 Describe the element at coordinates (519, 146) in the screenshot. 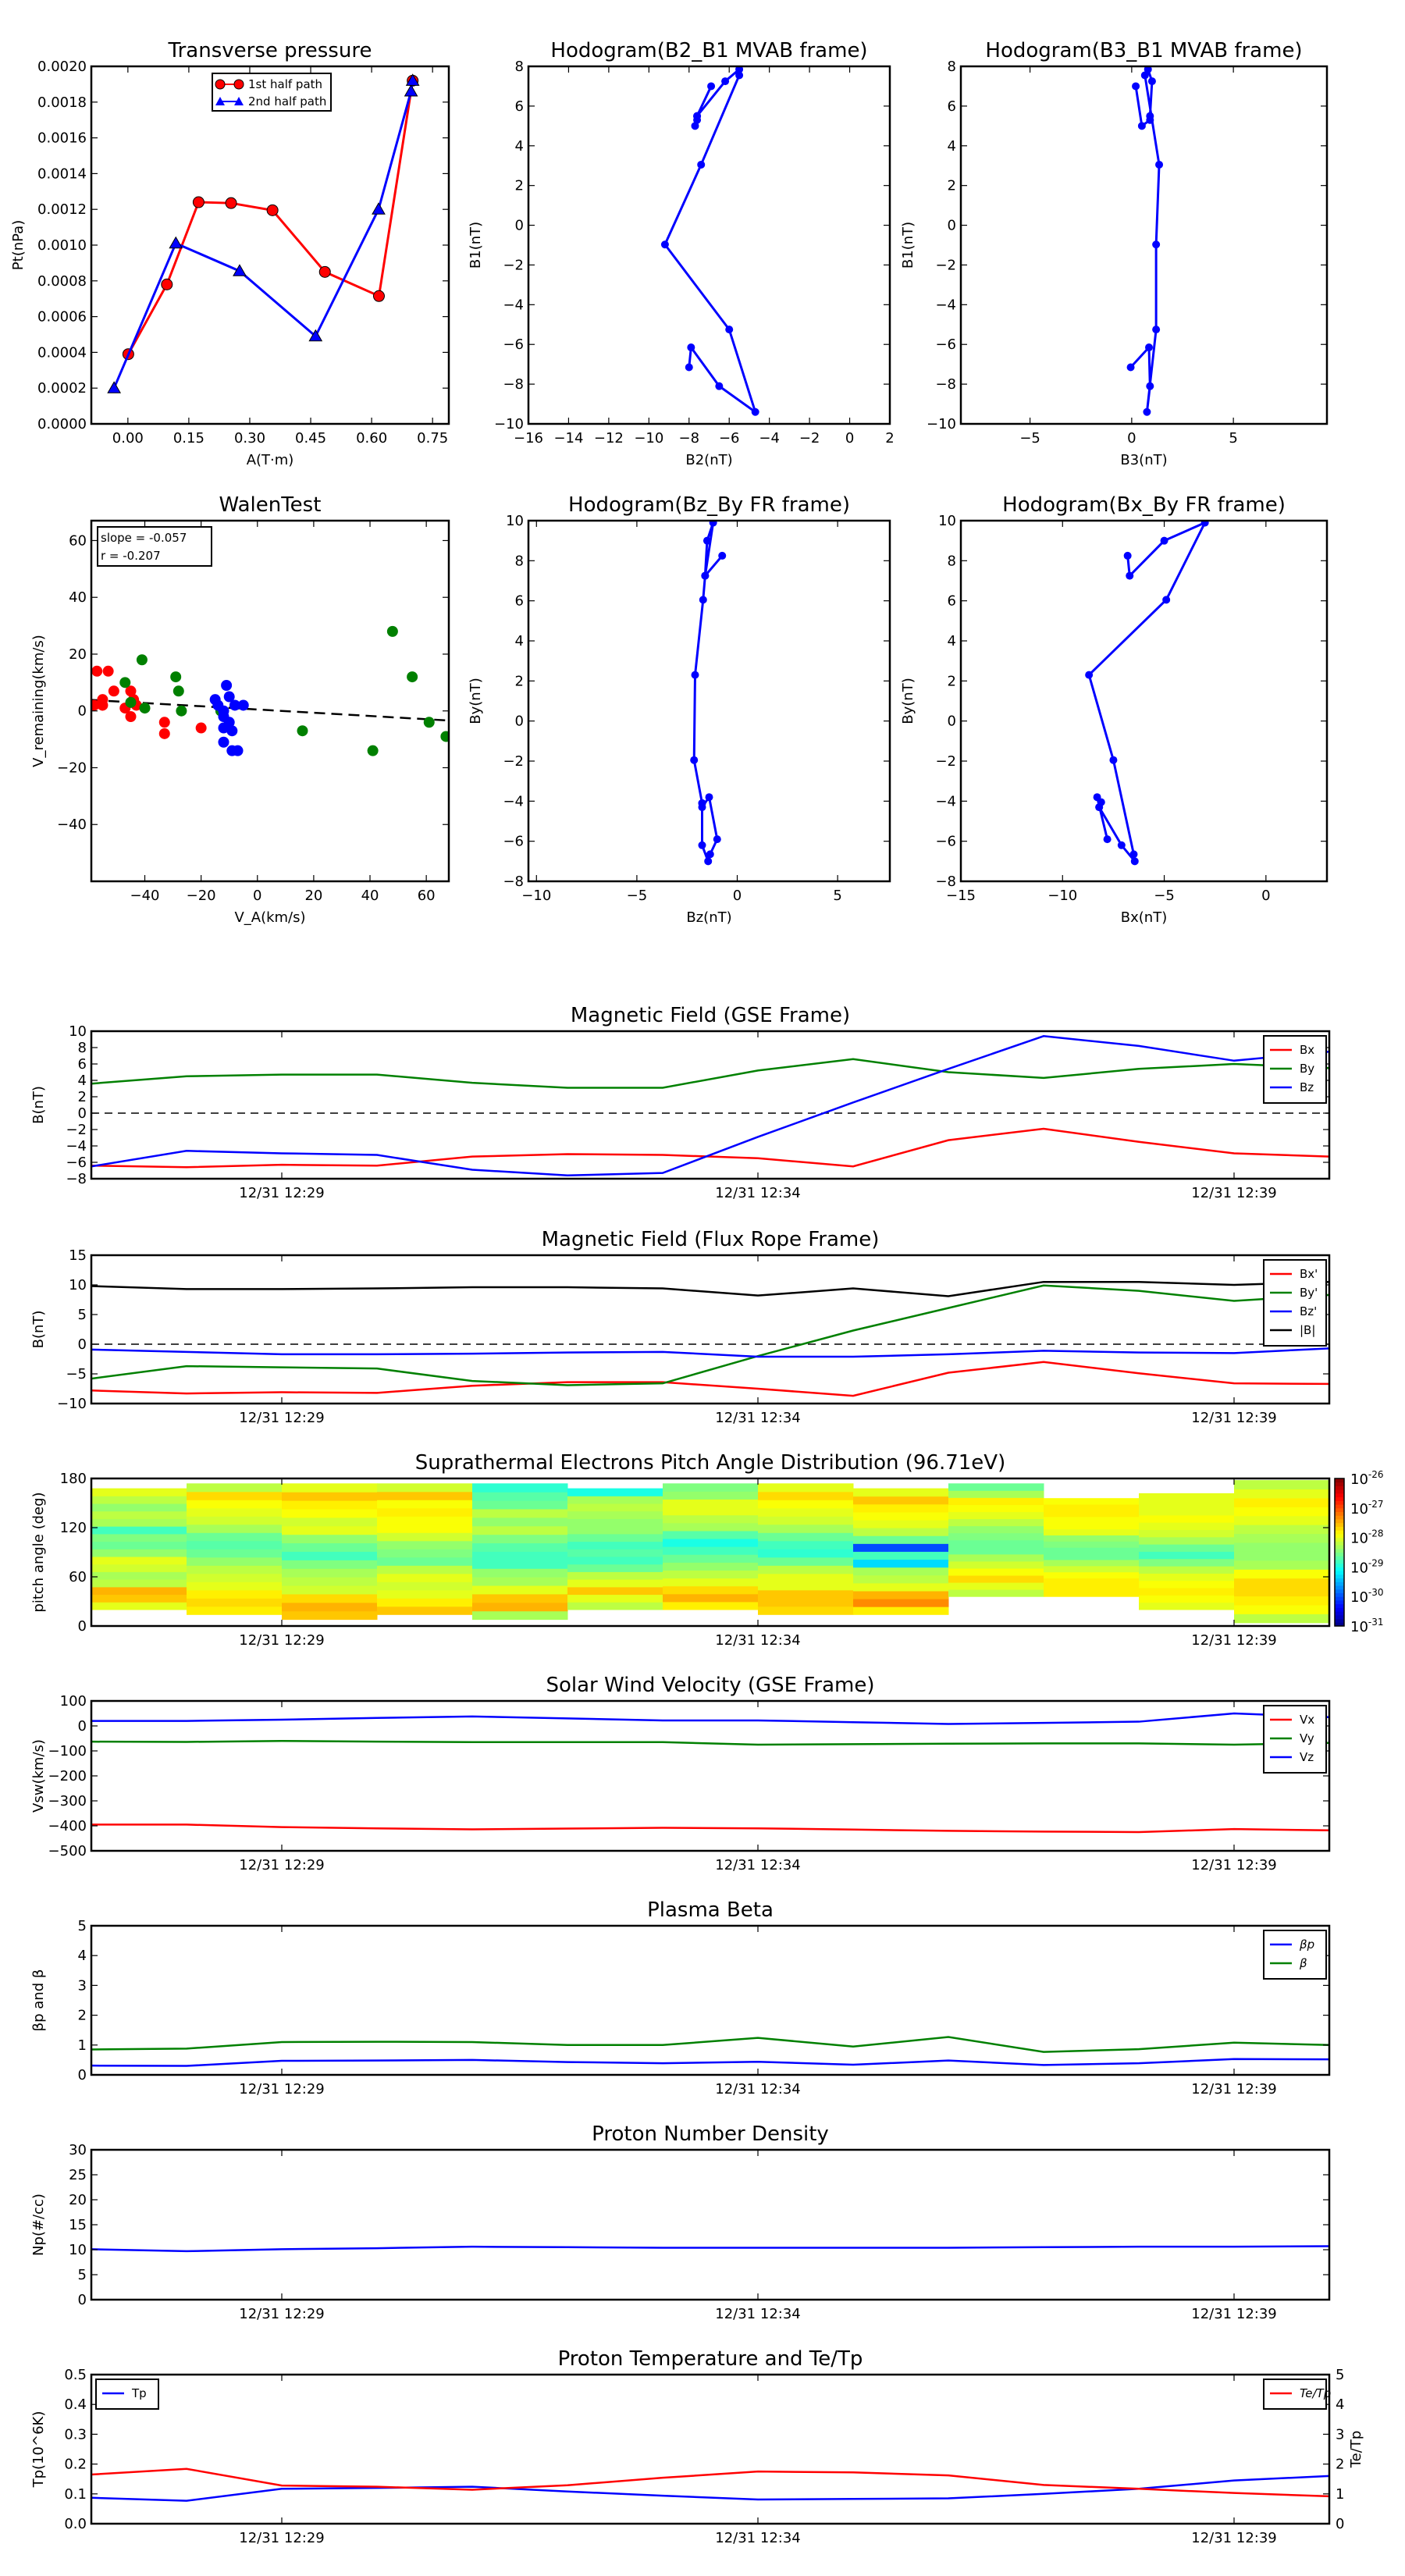

I see `y-tick-label: 4` at that location.